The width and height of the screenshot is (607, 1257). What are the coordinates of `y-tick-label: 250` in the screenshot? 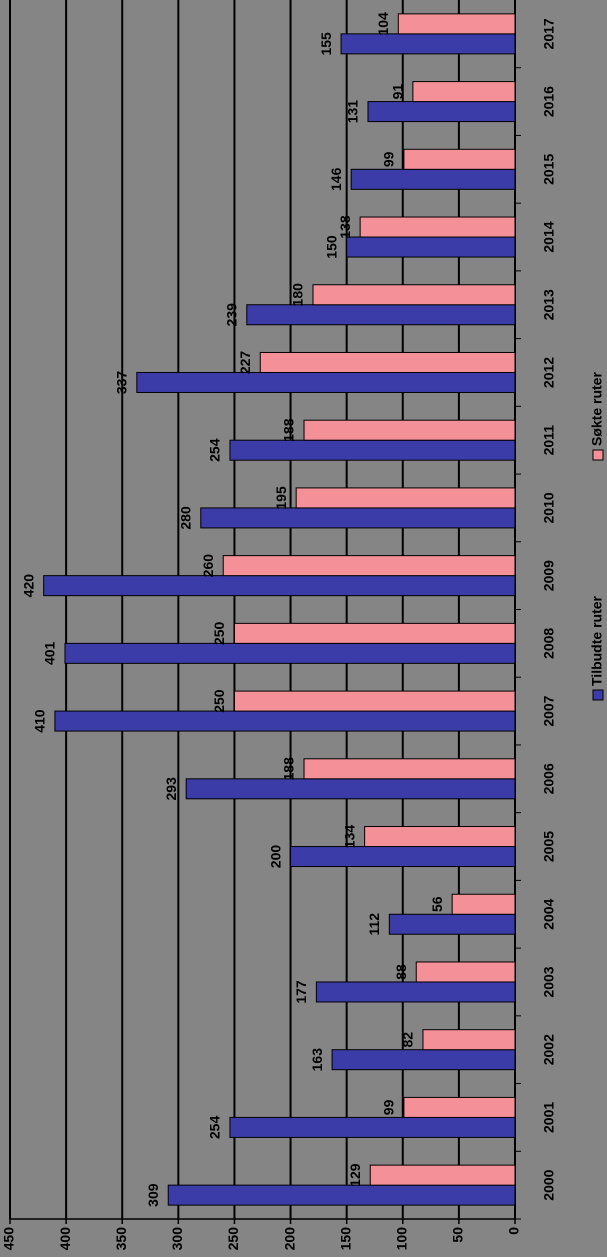 It's located at (233, 1239).